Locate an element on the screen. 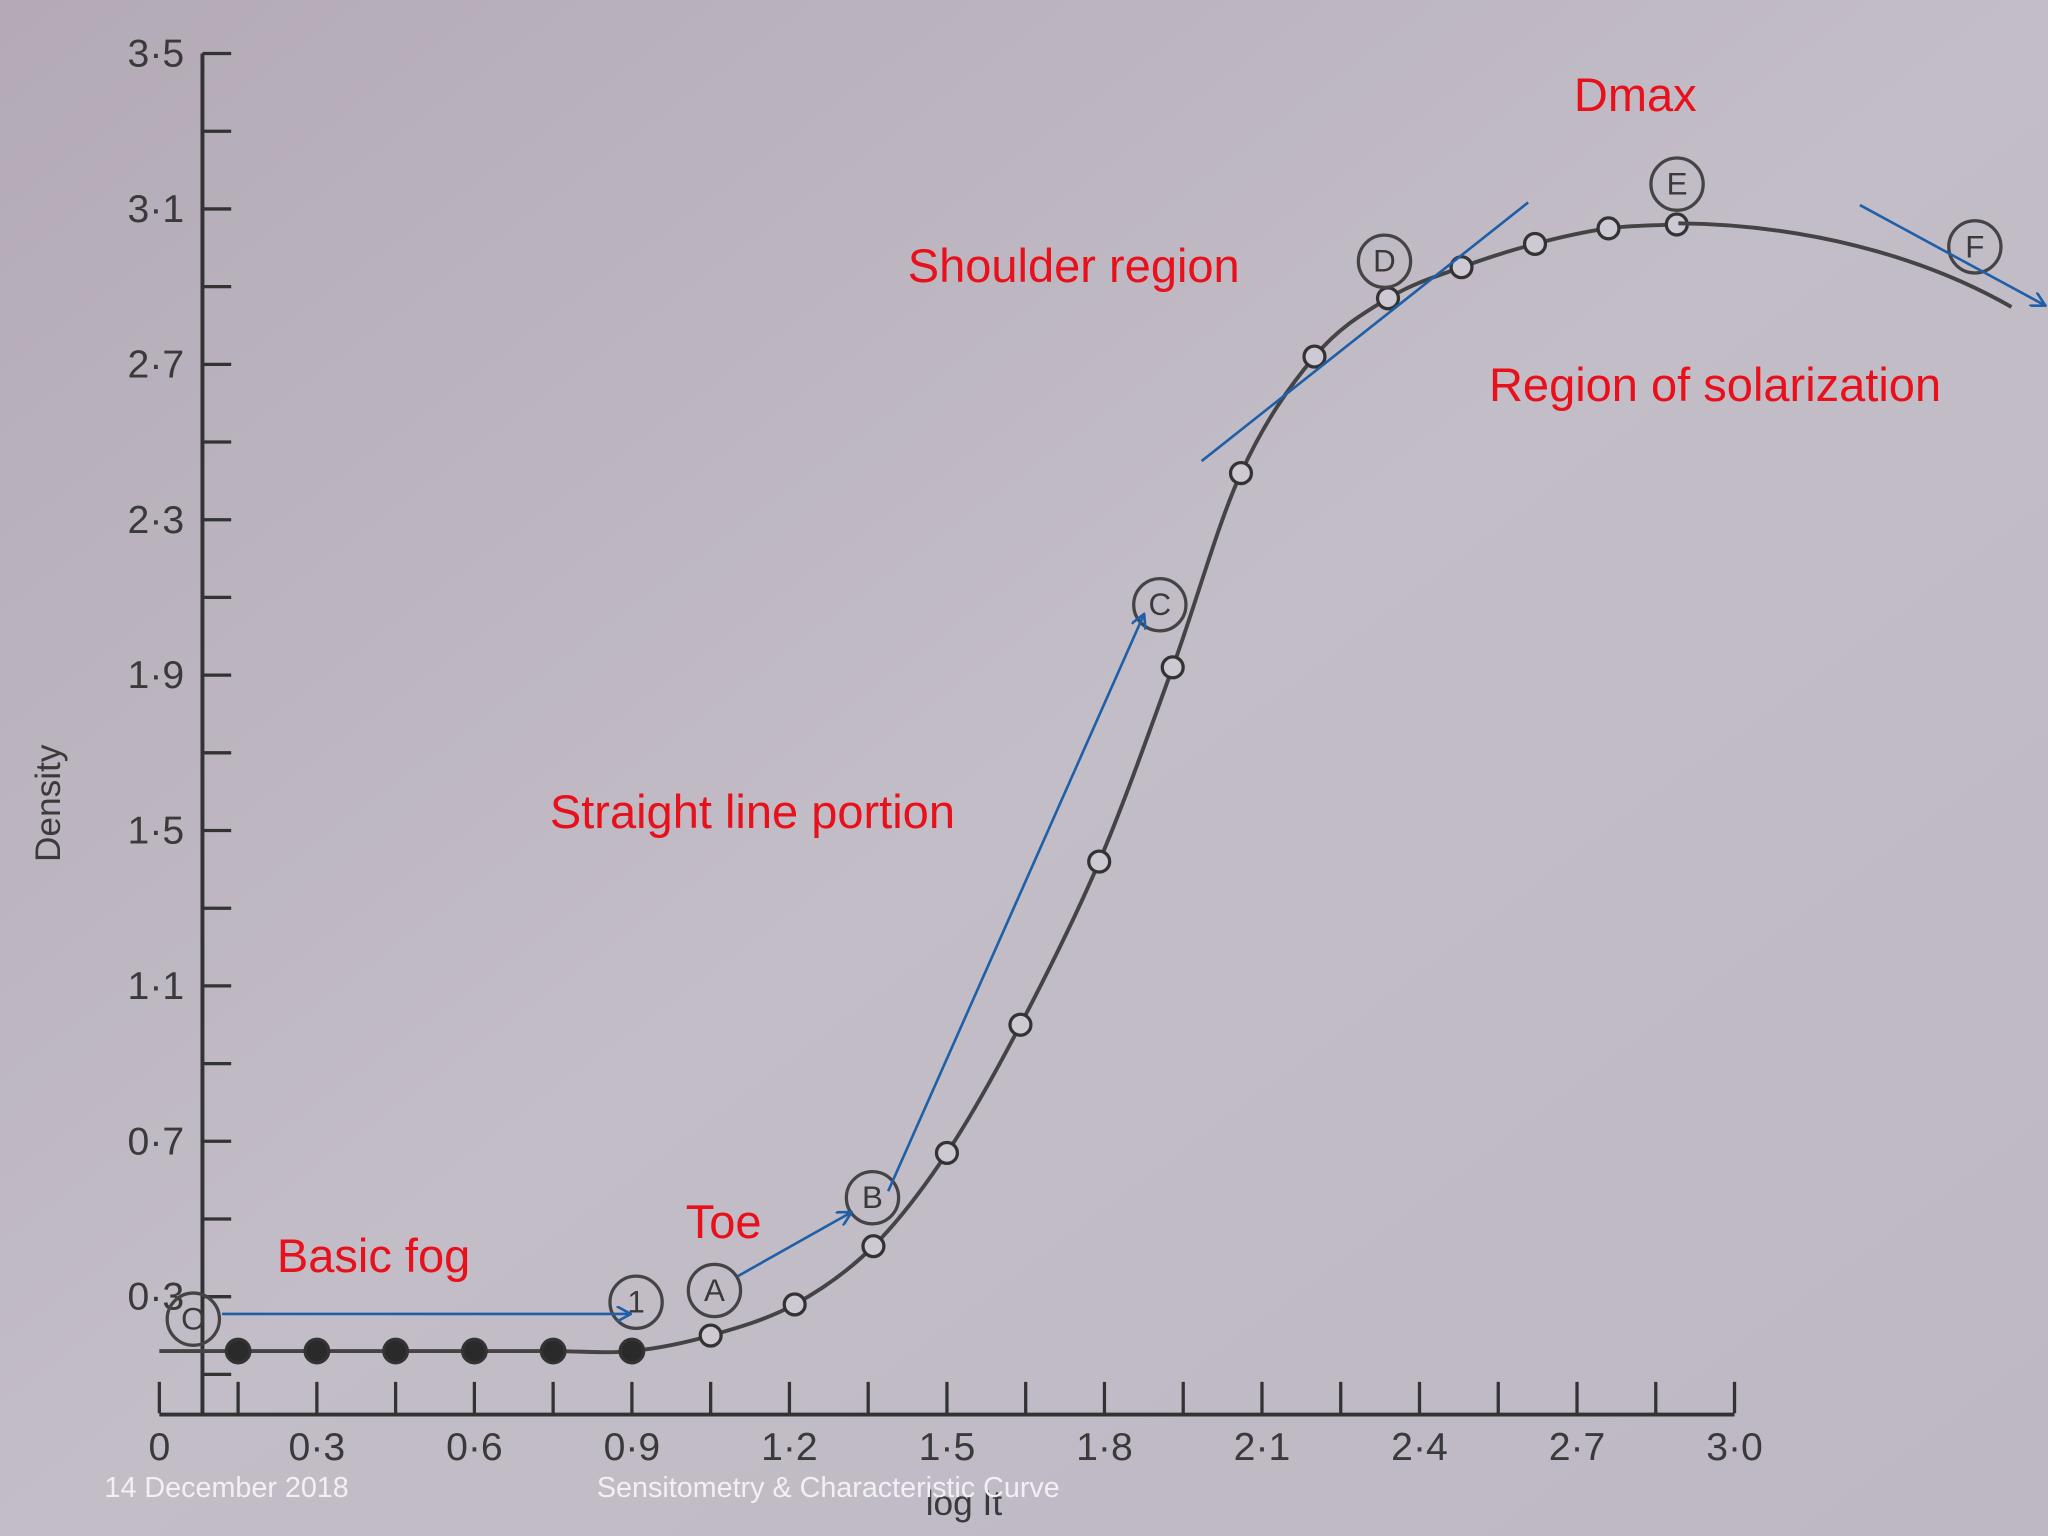 The image size is (2048, 1536). point-label: D is located at coordinates (1384, 261).